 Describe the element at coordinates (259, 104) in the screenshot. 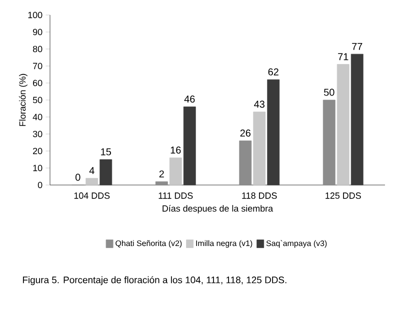

I see `data-label: 43` at that location.